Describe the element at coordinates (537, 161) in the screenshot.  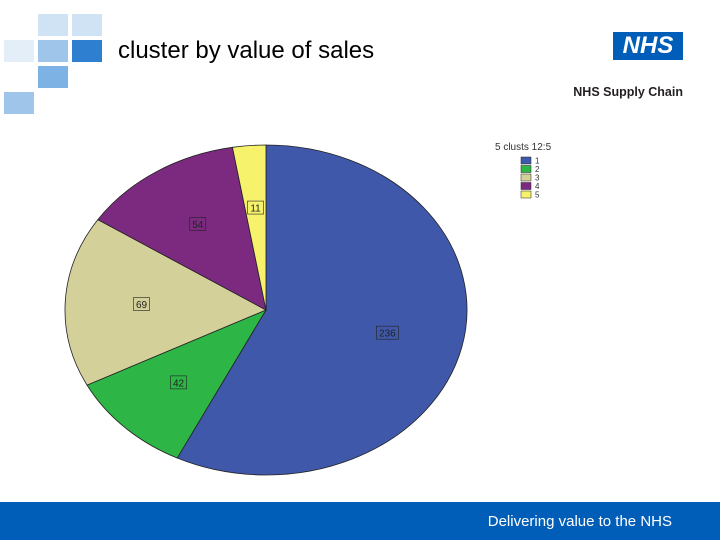
I see `legend-label-1: 1` at that location.